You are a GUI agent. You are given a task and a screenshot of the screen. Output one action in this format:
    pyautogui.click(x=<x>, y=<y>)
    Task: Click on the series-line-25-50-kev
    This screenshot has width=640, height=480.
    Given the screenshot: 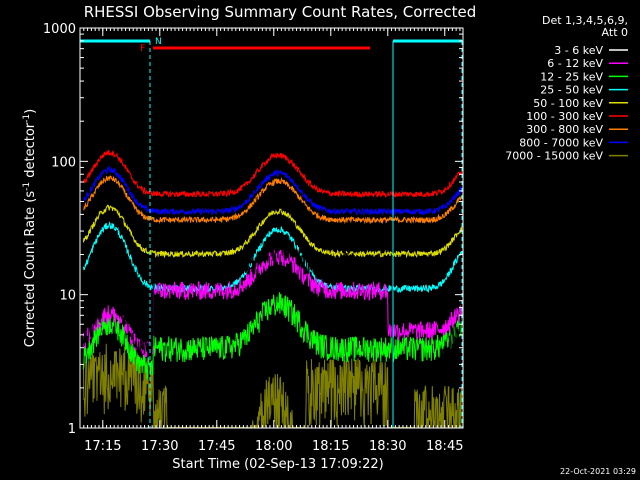 What is the action you would take?
    pyautogui.click(x=272, y=257)
    